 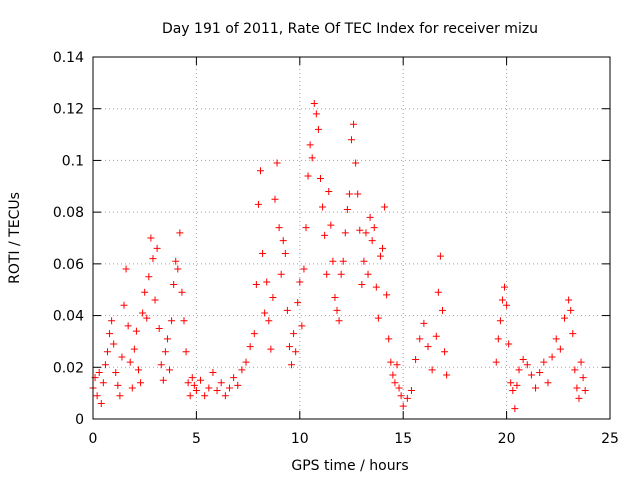 I want to click on x-tick-label: 20, so click(x=507, y=439).